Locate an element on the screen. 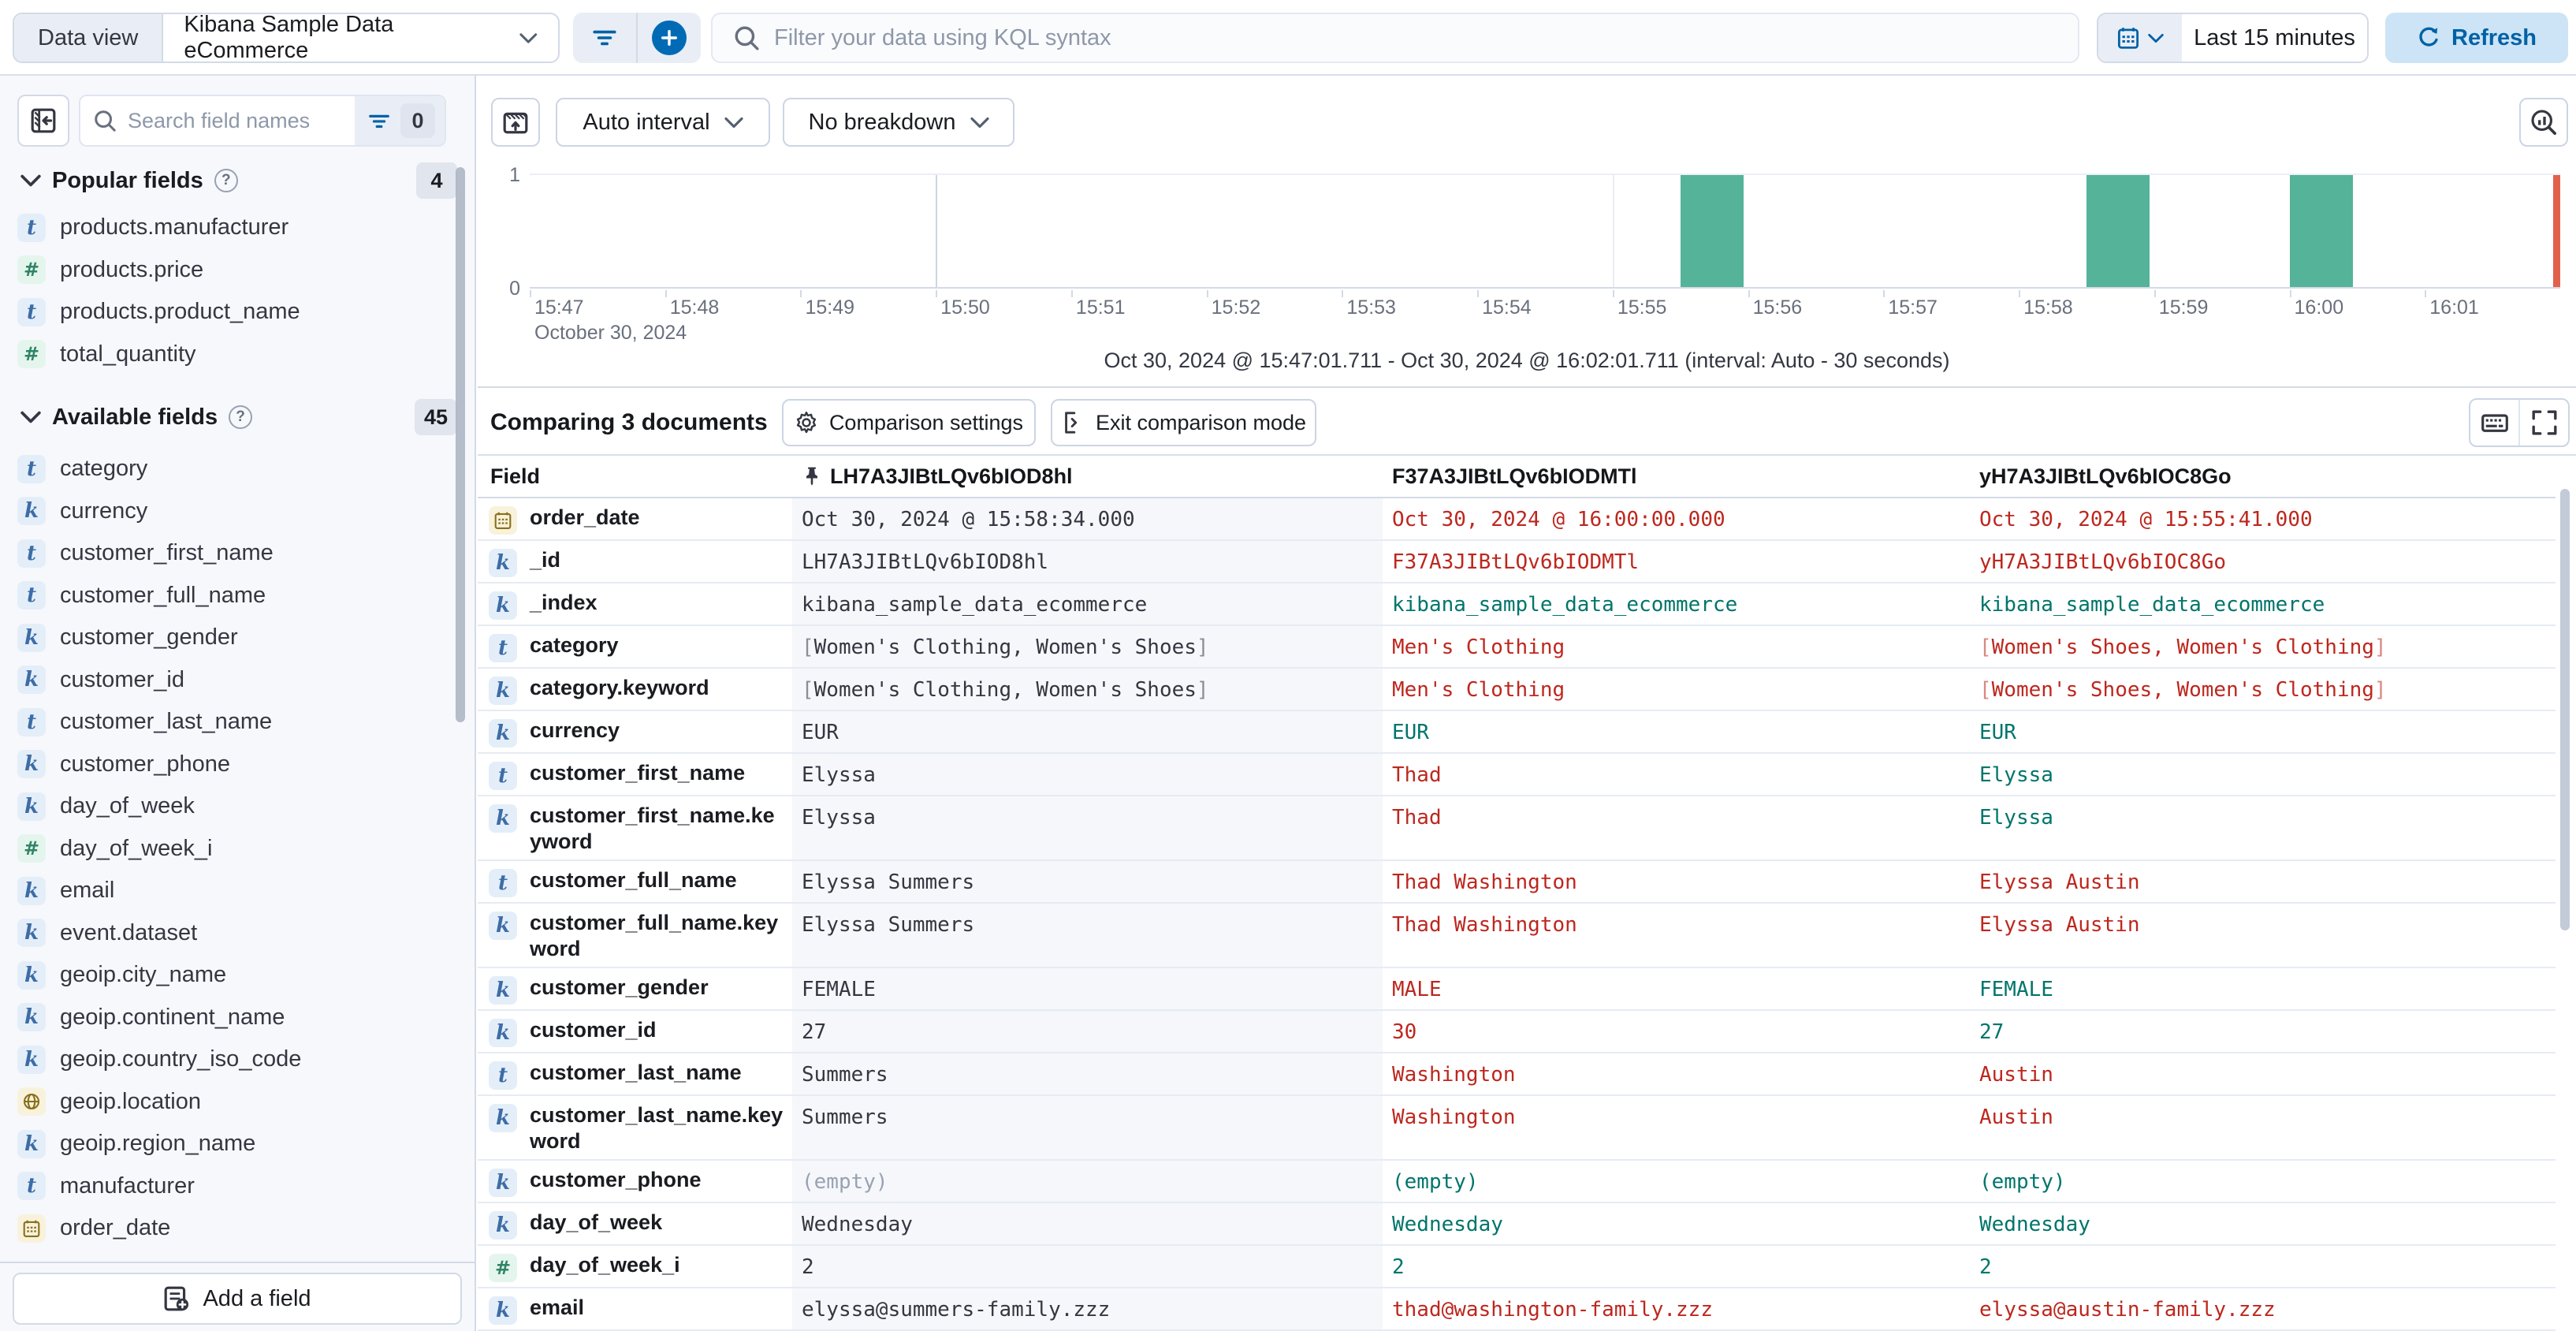  field-name-cell: order_date is located at coordinates (635, 518).